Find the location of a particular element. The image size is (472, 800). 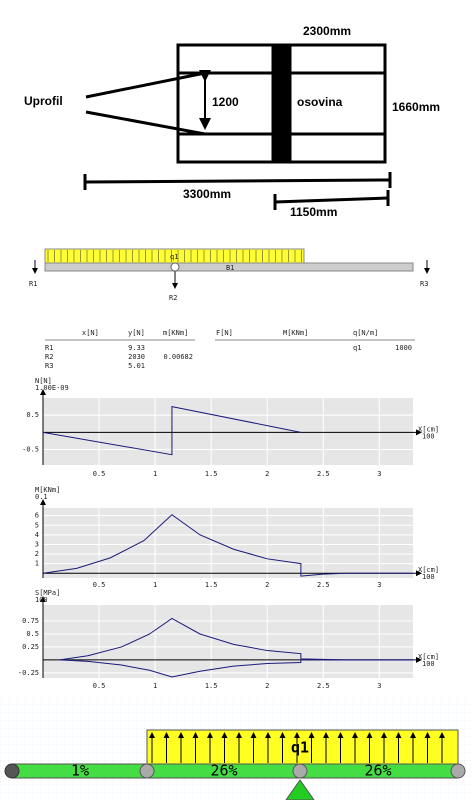

label: 2300mm is located at coordinates (327, 31).